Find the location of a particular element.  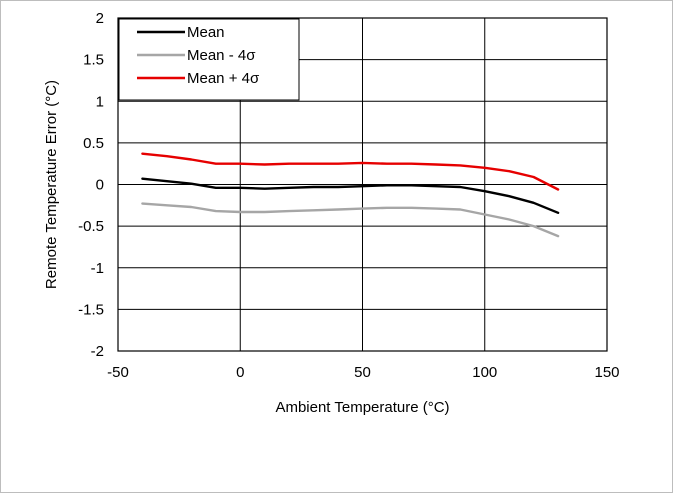

y-axis-label: Remote Temperature Error (°C) is located at coordinates (51, 184).